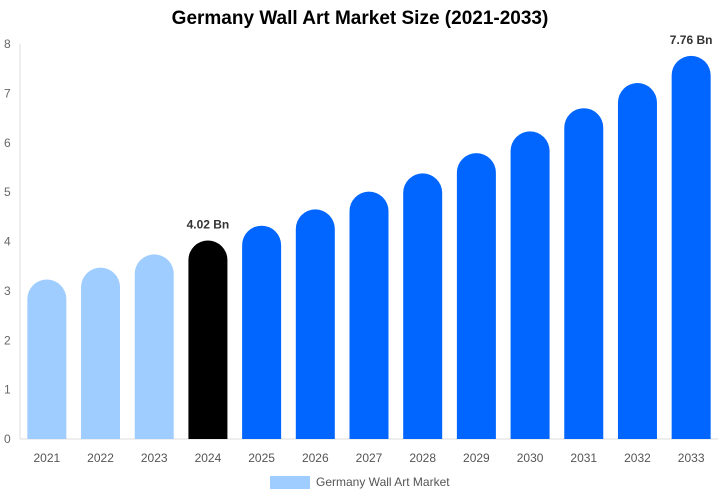  I want to click on legend: Germany Wall Art Market, so click(360, 482).